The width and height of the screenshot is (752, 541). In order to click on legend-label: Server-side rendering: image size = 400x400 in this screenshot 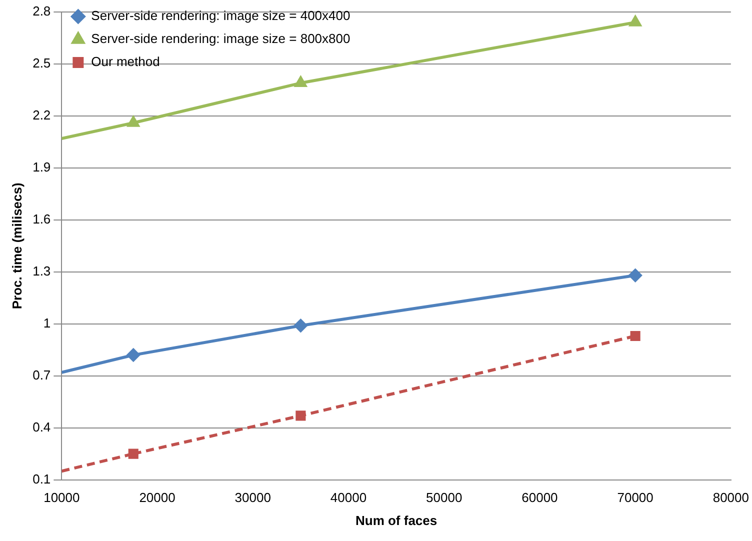, I will do `click(220, 16)`.